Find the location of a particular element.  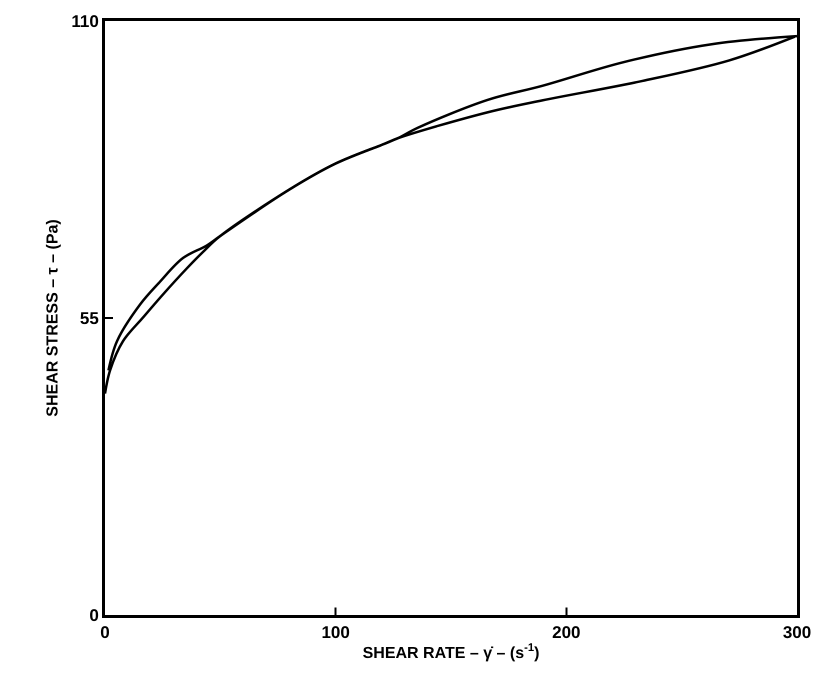

x-axis-title: SHEAR RATE – γ̇ – (s$^{-1}$) is located at coordinates (451, 652).